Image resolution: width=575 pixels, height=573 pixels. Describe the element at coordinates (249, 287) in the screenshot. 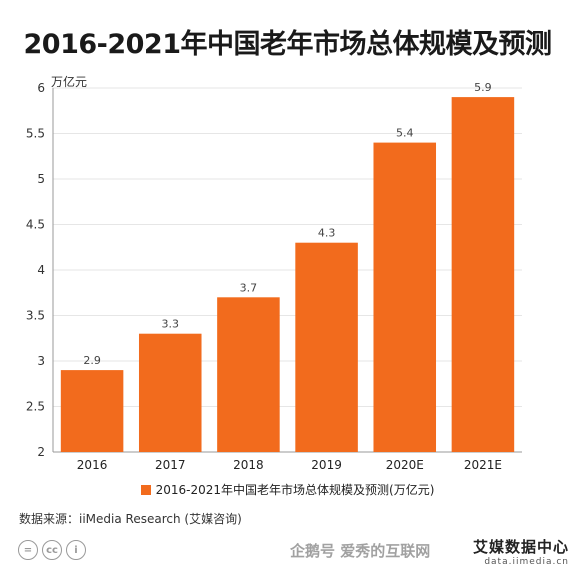

I see `data-label: 3.7` at that location.